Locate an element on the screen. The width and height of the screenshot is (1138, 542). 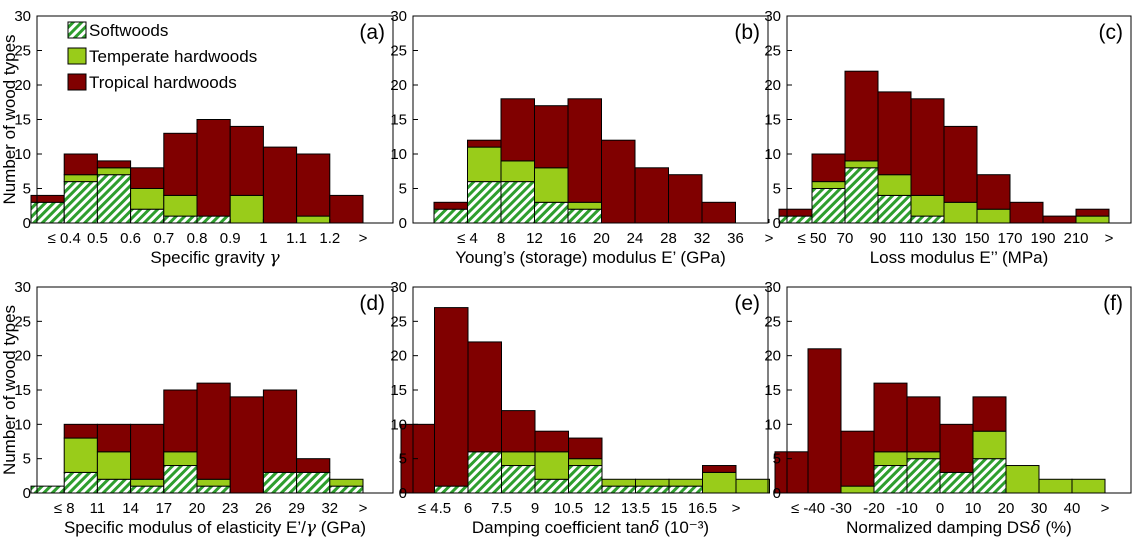
x-tick-label: 24 is located at coordinates (635, 238).